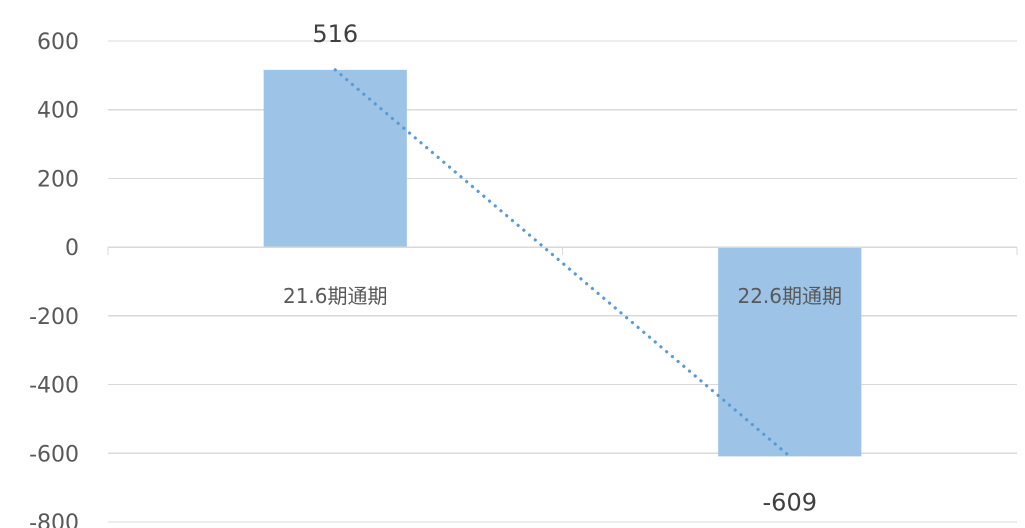  What do you see at coordinates (58, 42) in the screenshot?
I see `y-axis-tick-label: 600` at bounding box center [58, 42].